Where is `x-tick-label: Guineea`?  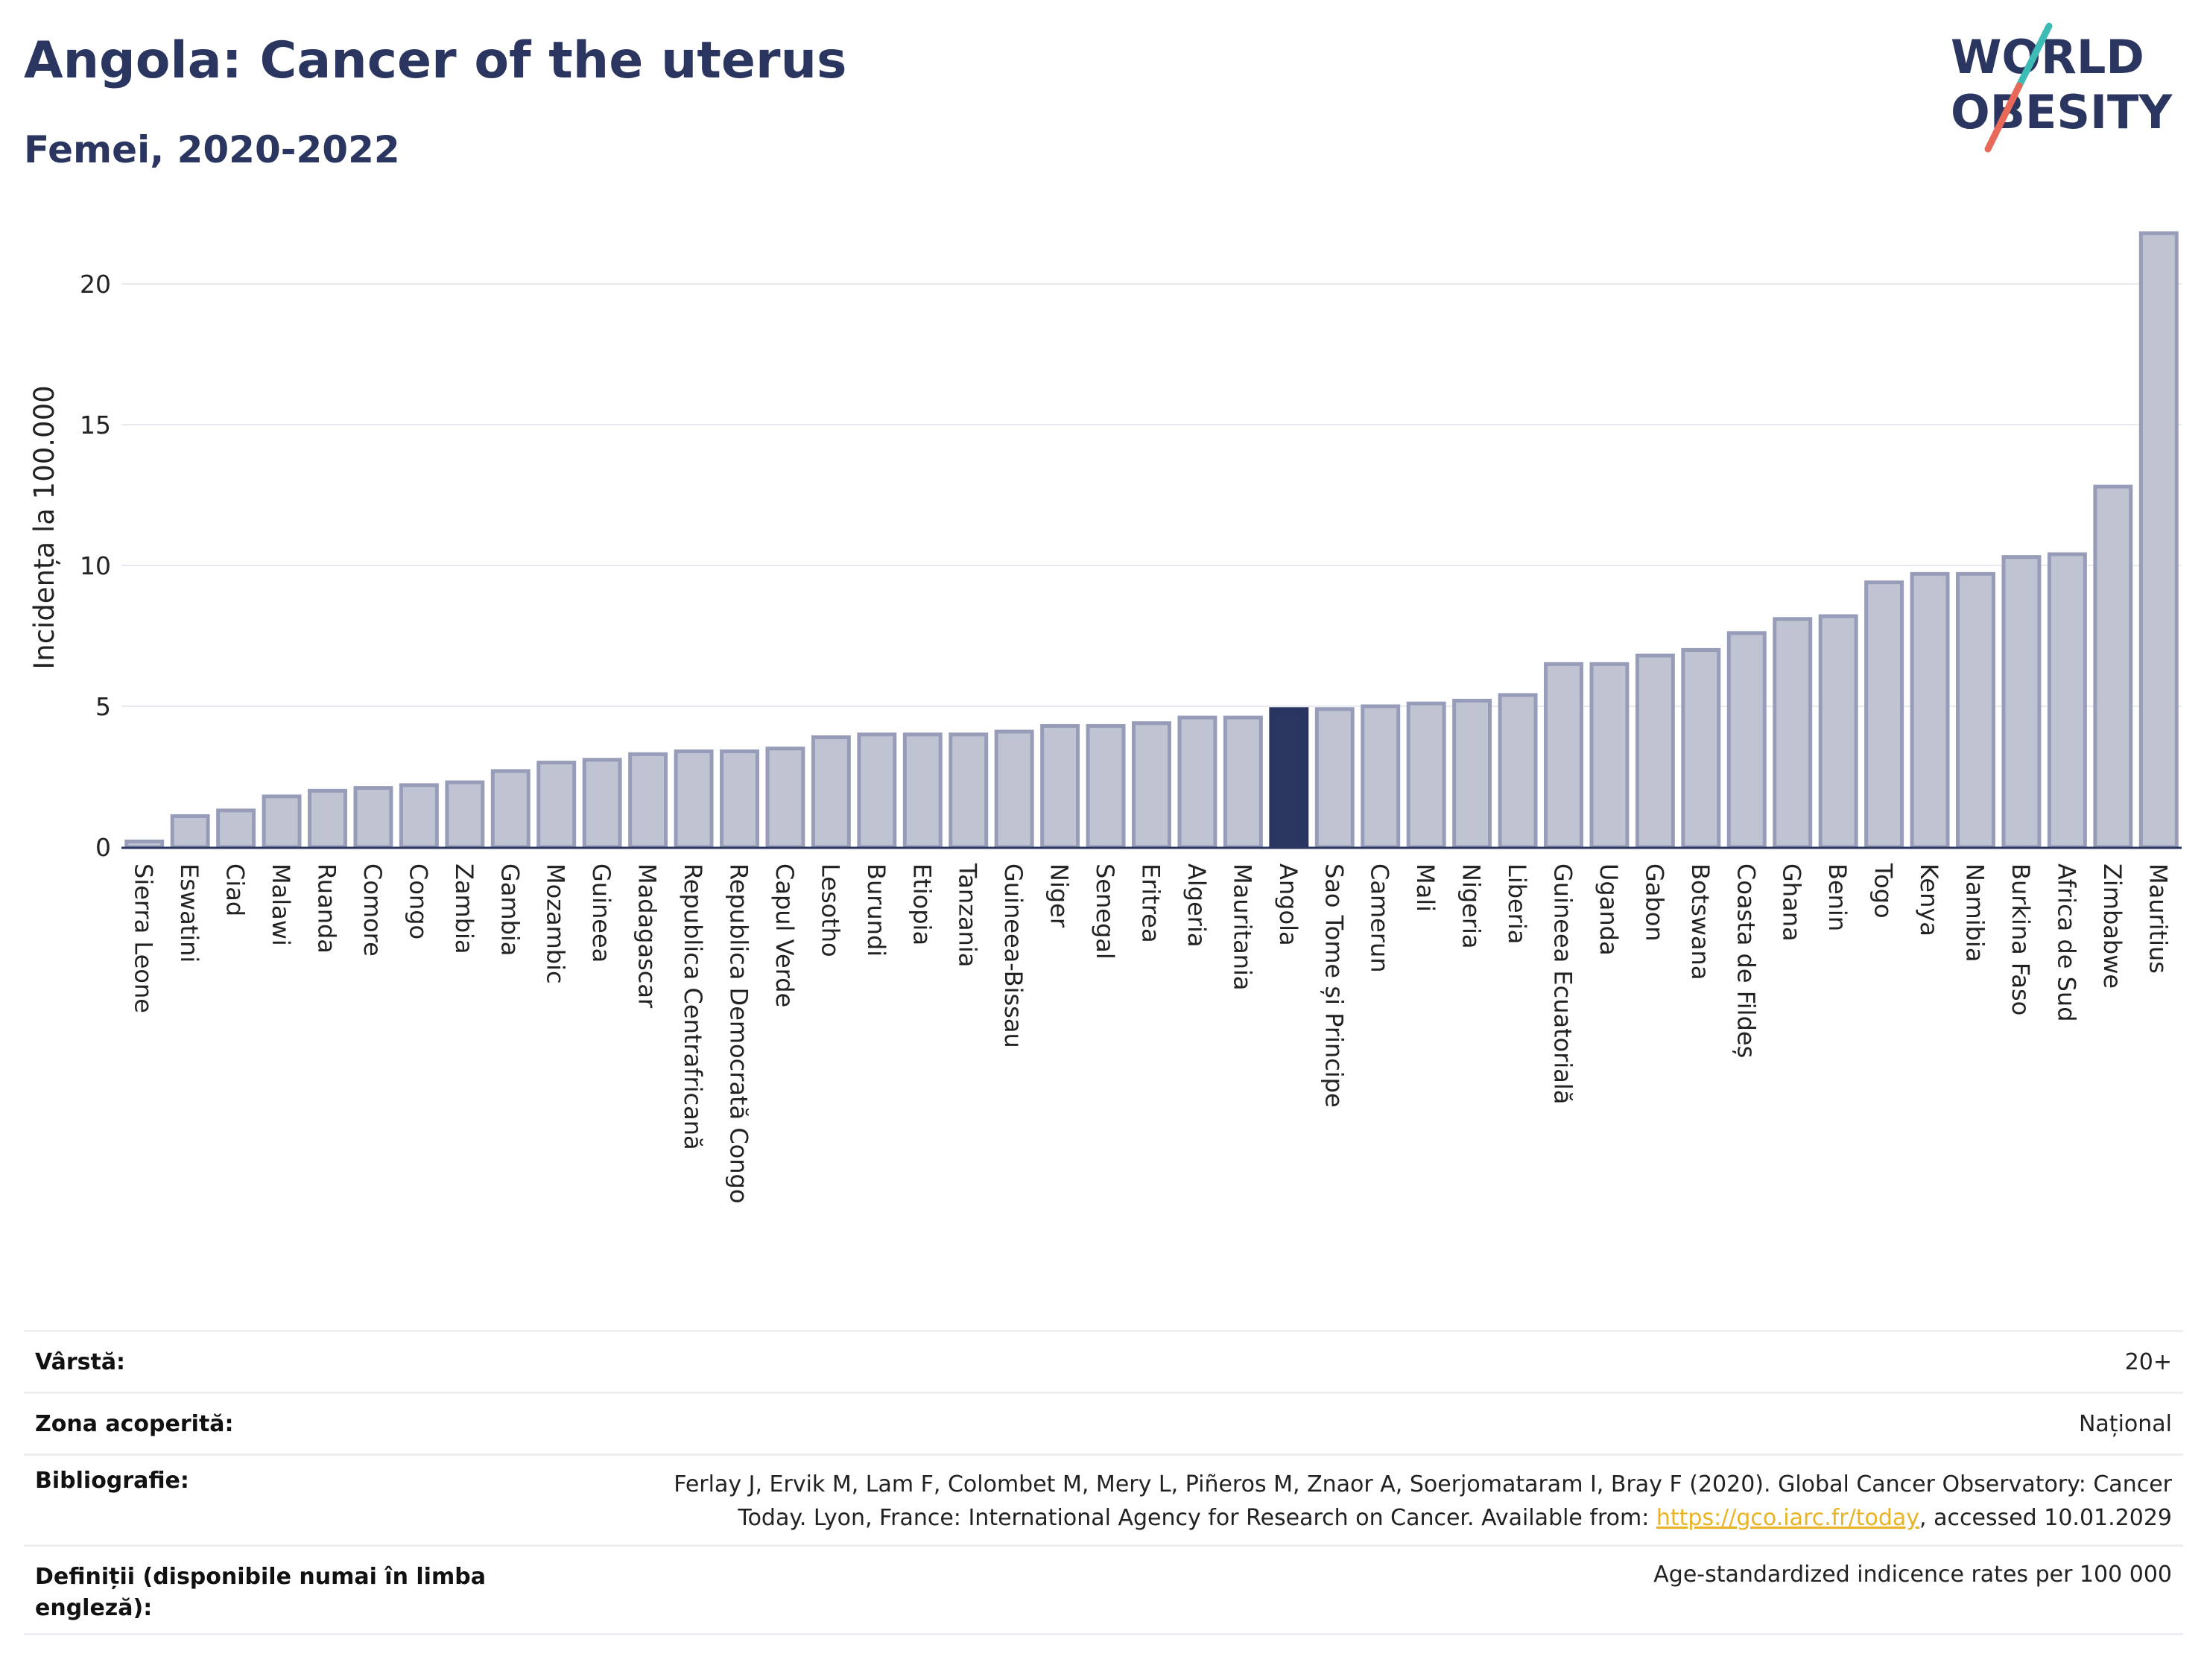
x-tick-label: Guineea is located at coordinates (601, 913).